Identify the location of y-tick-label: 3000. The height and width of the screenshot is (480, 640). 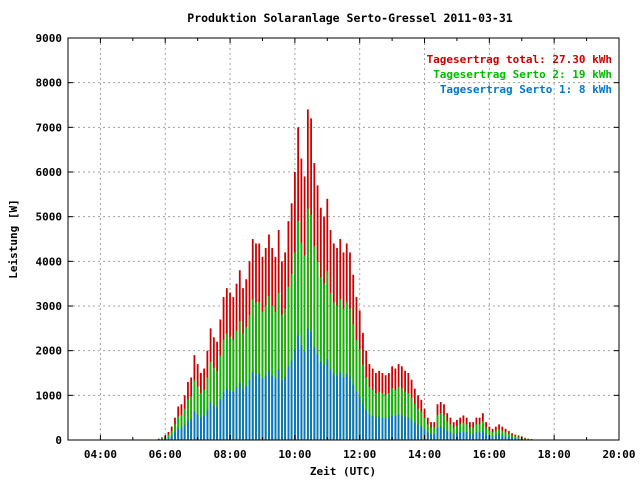
(49, 306).